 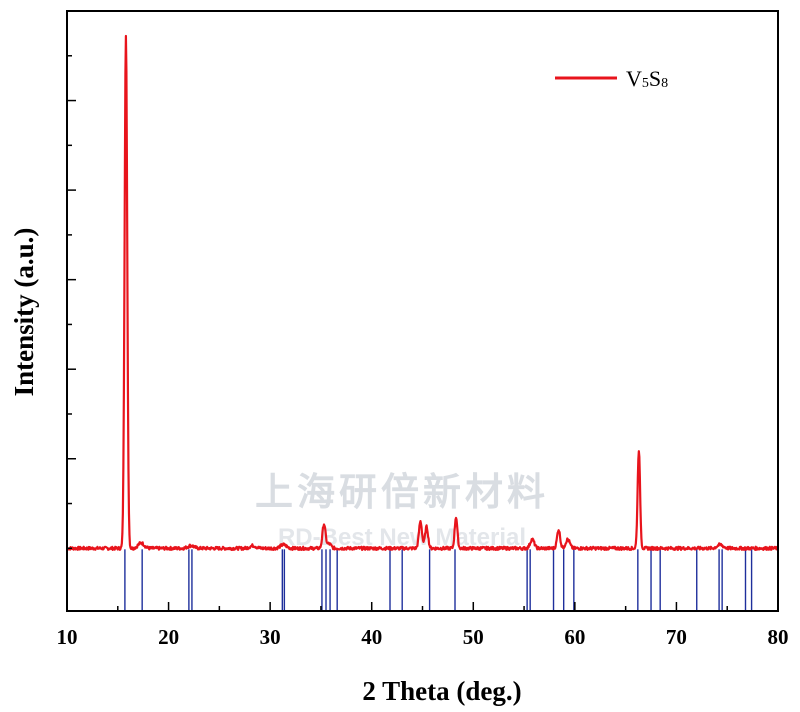 I want to click on x-tick-label: 10, so click(x=67, y=637).